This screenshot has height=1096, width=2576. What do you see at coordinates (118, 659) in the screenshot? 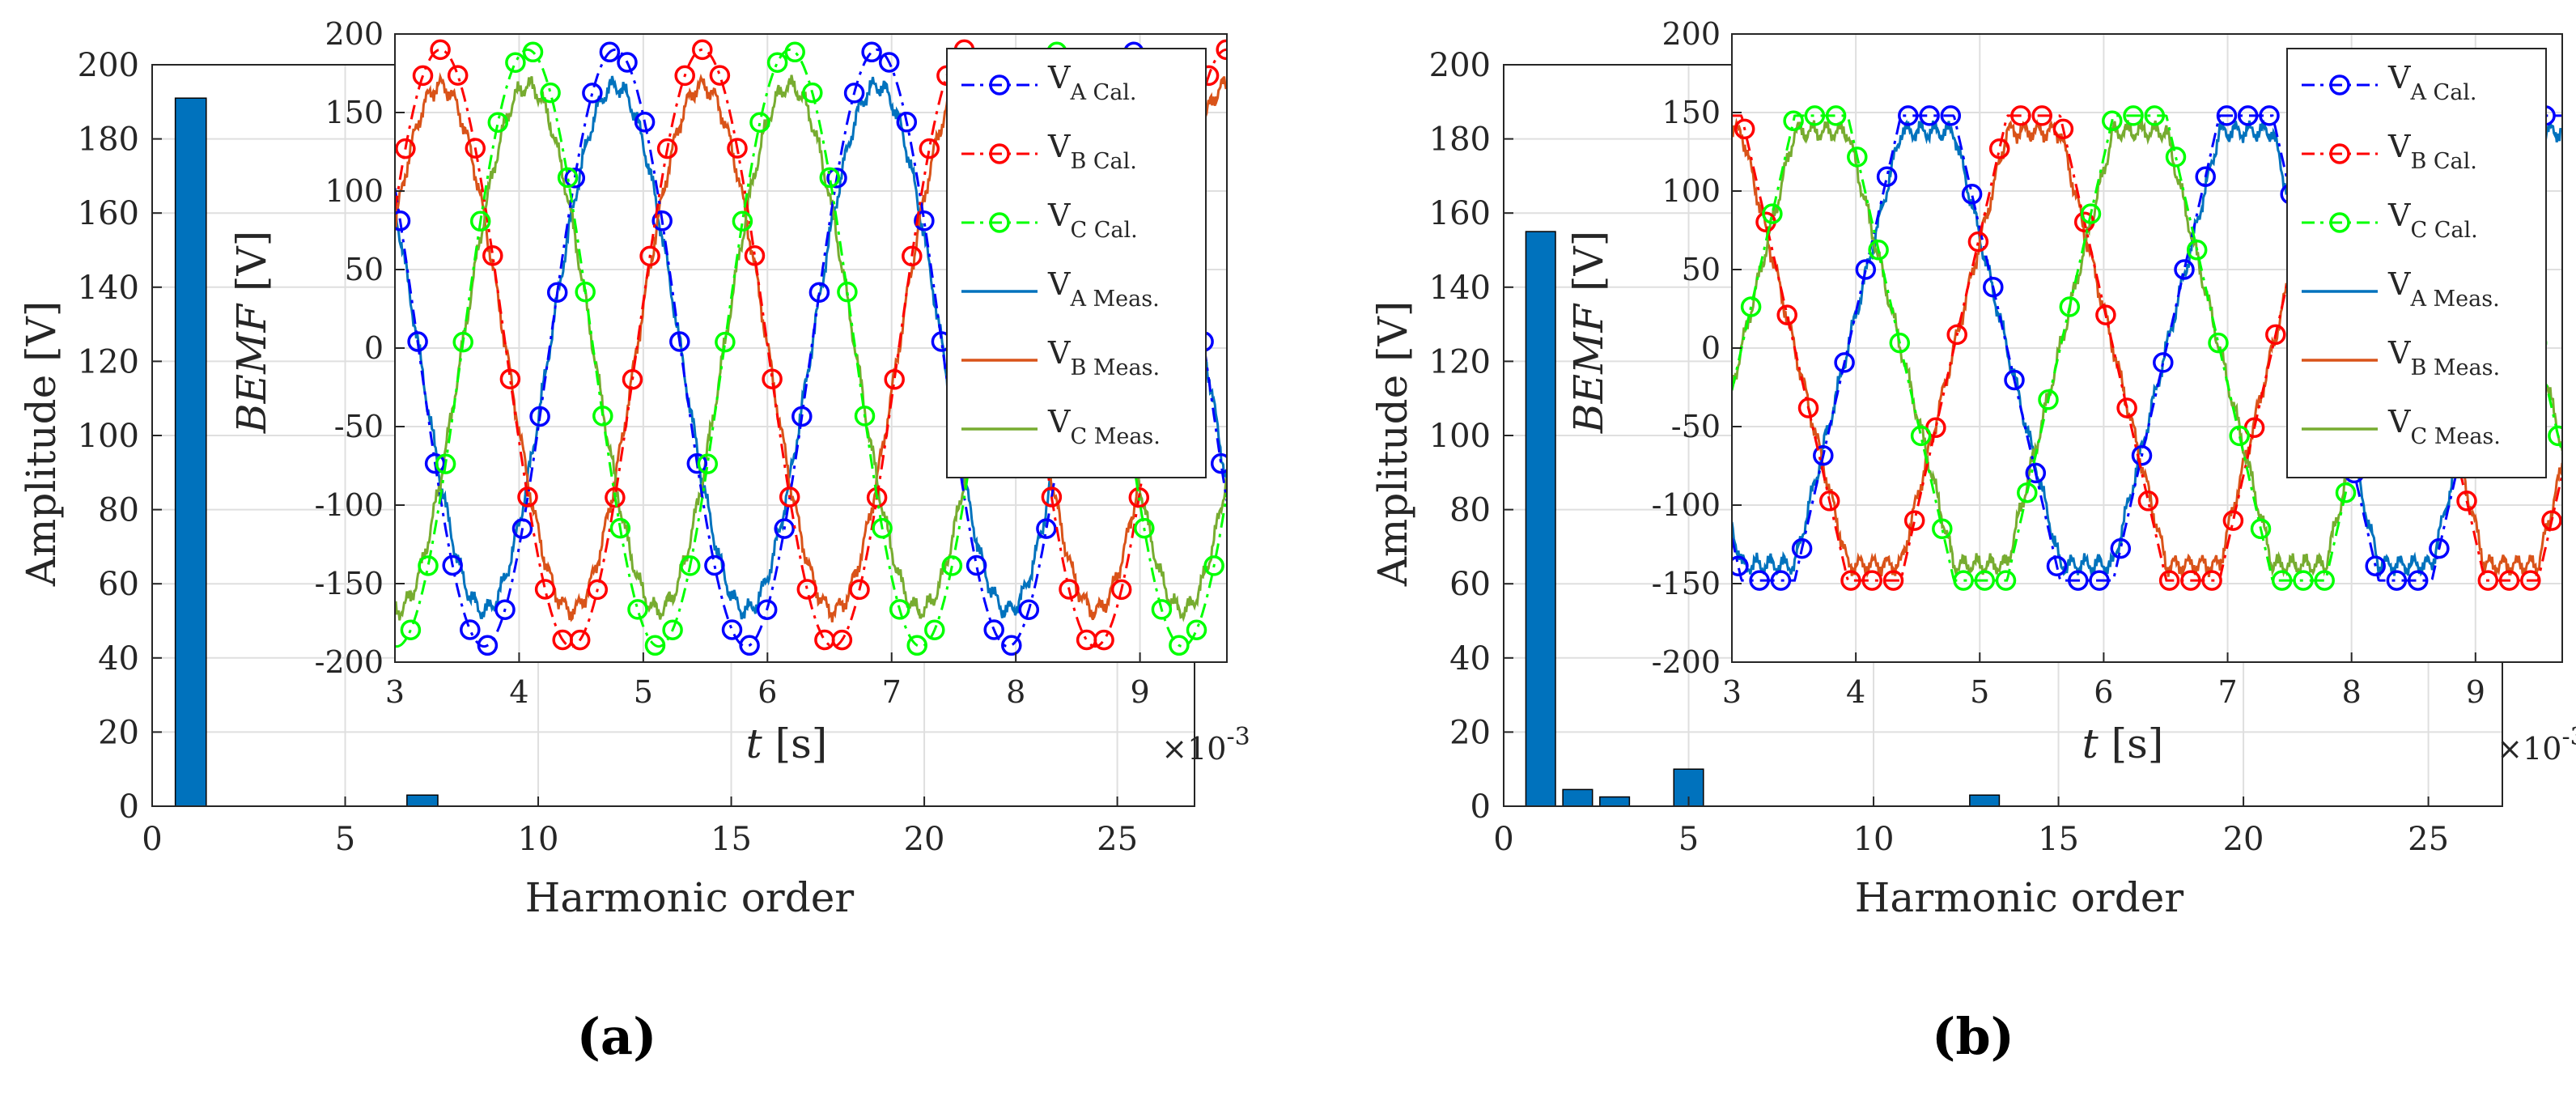
I see `y-tick-label: 40` at bounding box center [118, 659].